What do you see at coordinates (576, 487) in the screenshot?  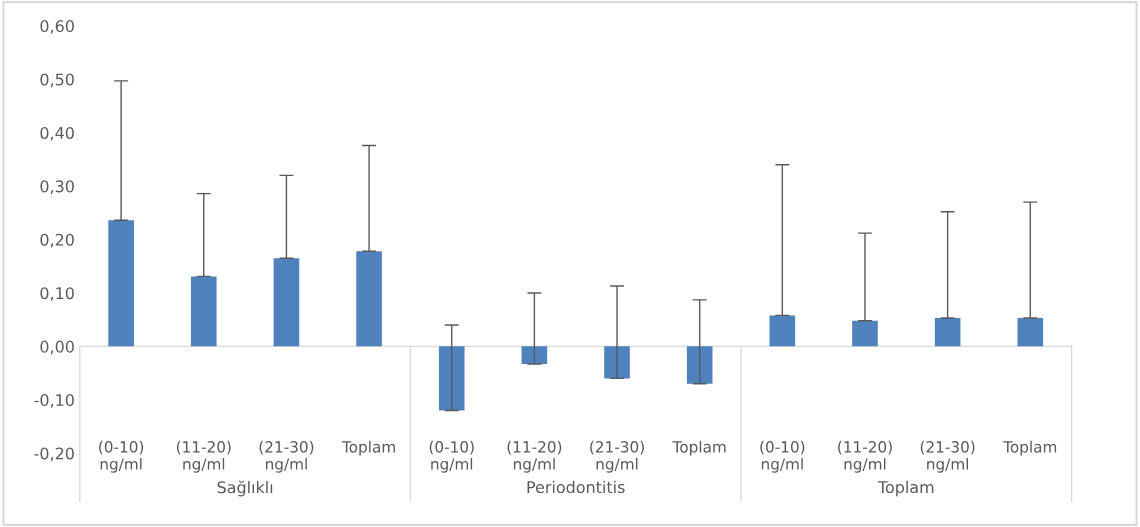 I see `text: Periodontitis` at bounding box center [576, 487].